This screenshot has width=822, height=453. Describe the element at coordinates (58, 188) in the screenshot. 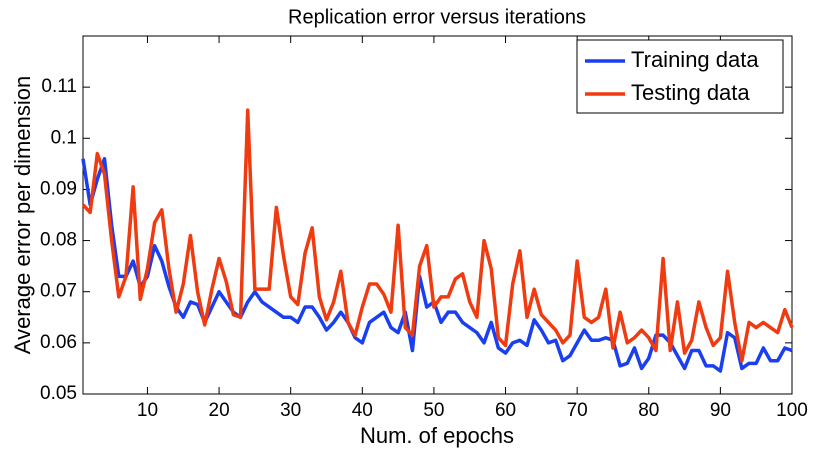

I see `y-tick-label: 0.09` at that location.